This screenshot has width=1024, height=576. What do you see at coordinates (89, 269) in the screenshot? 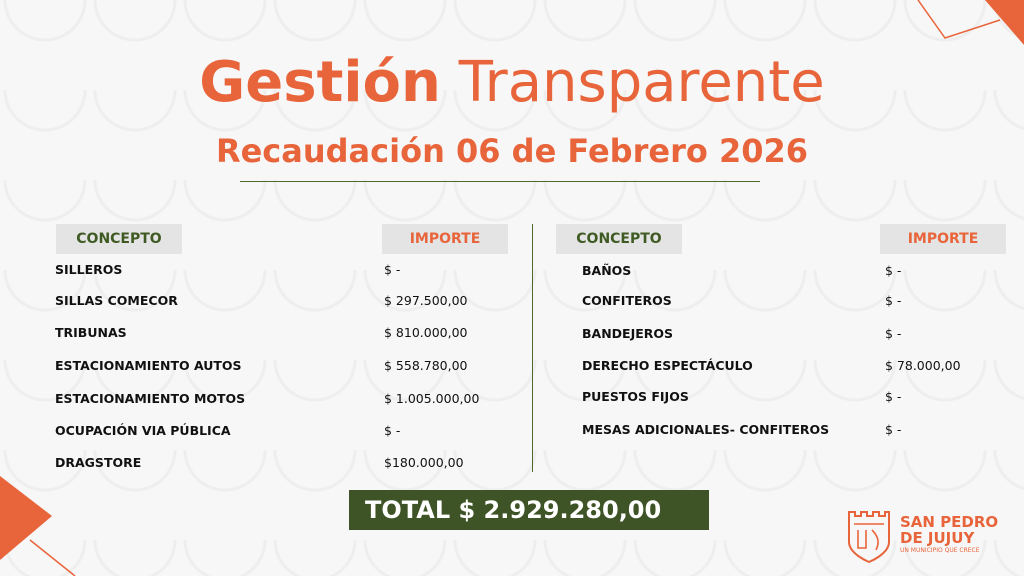
I see `concept-left-0: SILLEROS` at bounding box center [89, 269].